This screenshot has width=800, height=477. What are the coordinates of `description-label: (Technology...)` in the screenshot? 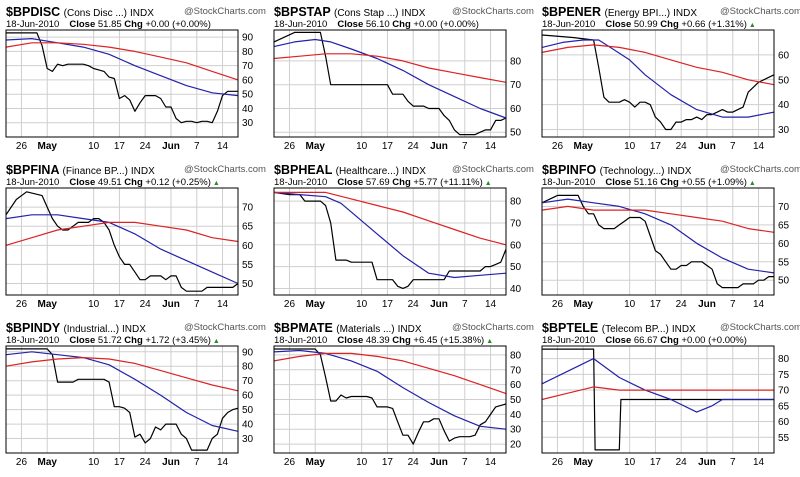 It's located at (632, 171).